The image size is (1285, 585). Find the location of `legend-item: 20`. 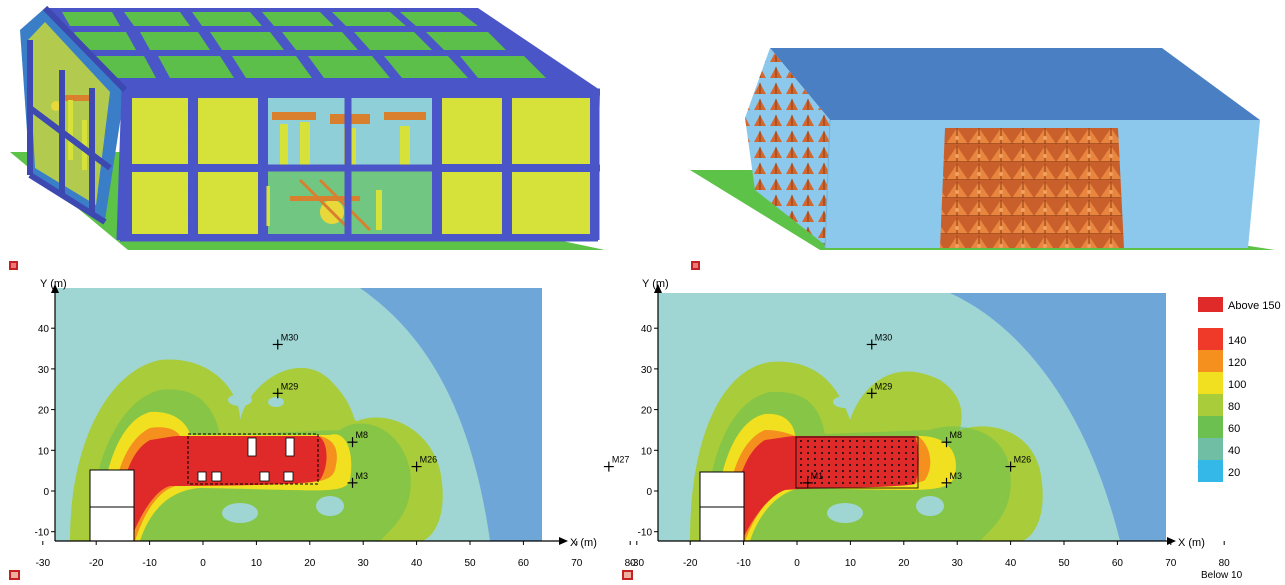

legend-item: 20 is located at coordinates (1219, 471).